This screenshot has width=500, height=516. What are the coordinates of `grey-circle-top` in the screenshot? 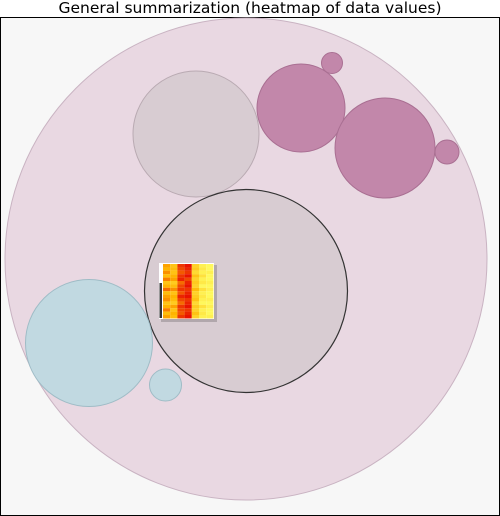 It's located at (196, 134).